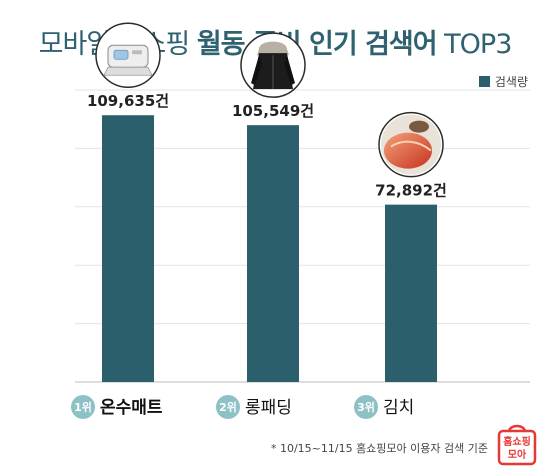 This screenshot has width=550, height=475. I want to click on legend: 검색량, so click(503, 81).